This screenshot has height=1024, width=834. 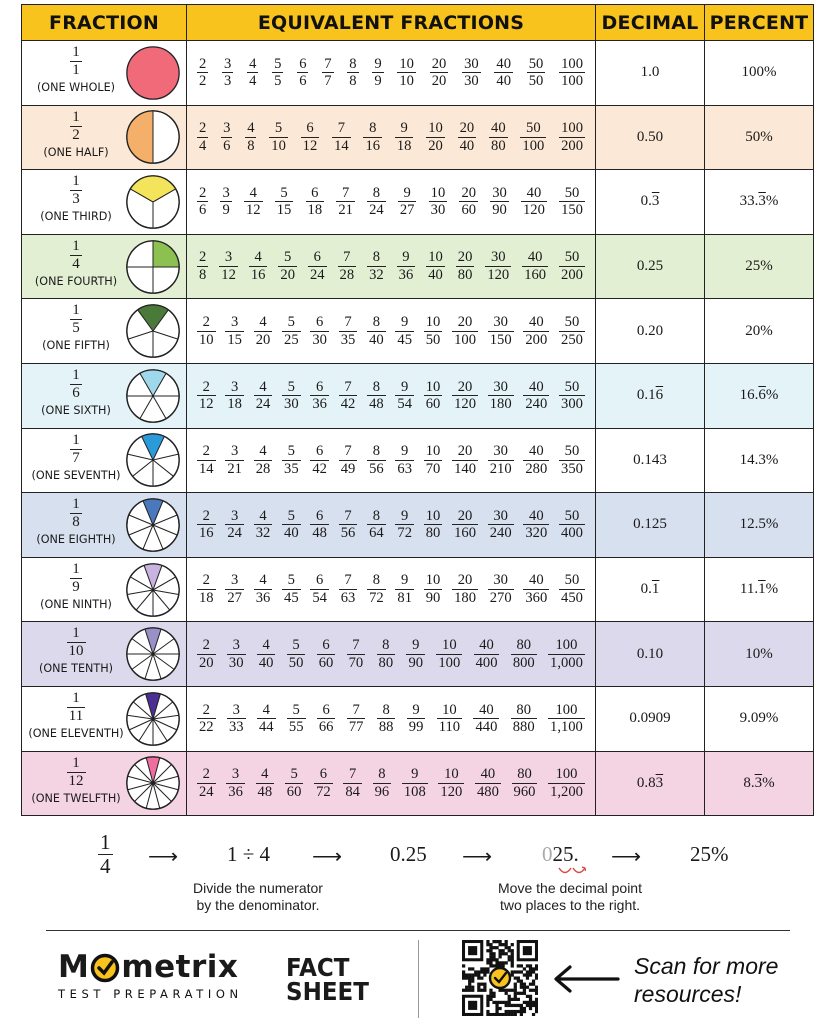 I want to click on equivalent-fraction: 4 28, so click(x=263, y=460).